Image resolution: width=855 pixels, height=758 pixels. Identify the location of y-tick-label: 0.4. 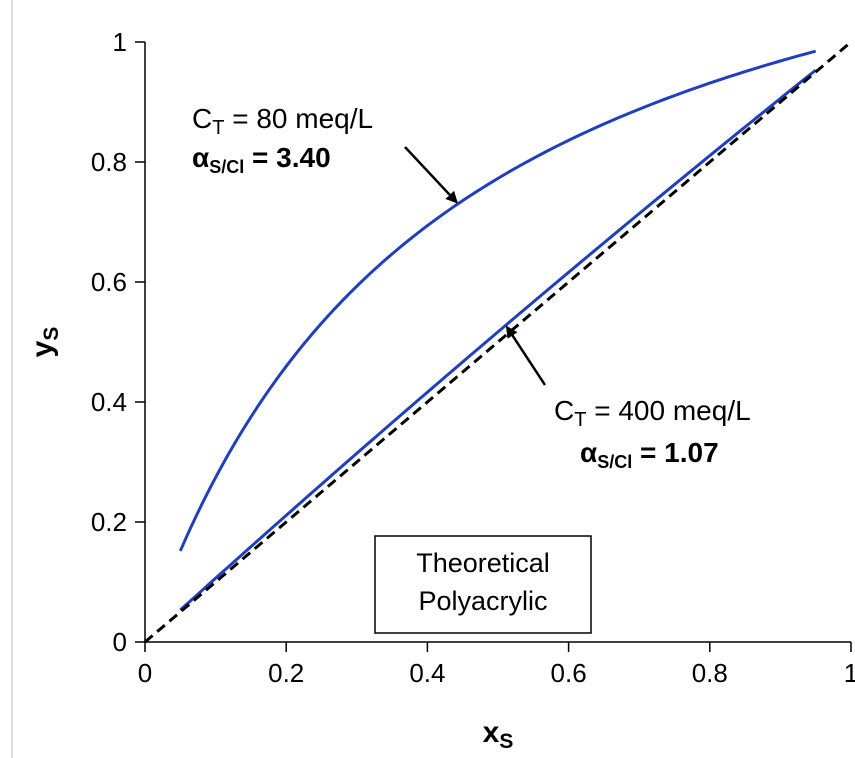
(109, 402).